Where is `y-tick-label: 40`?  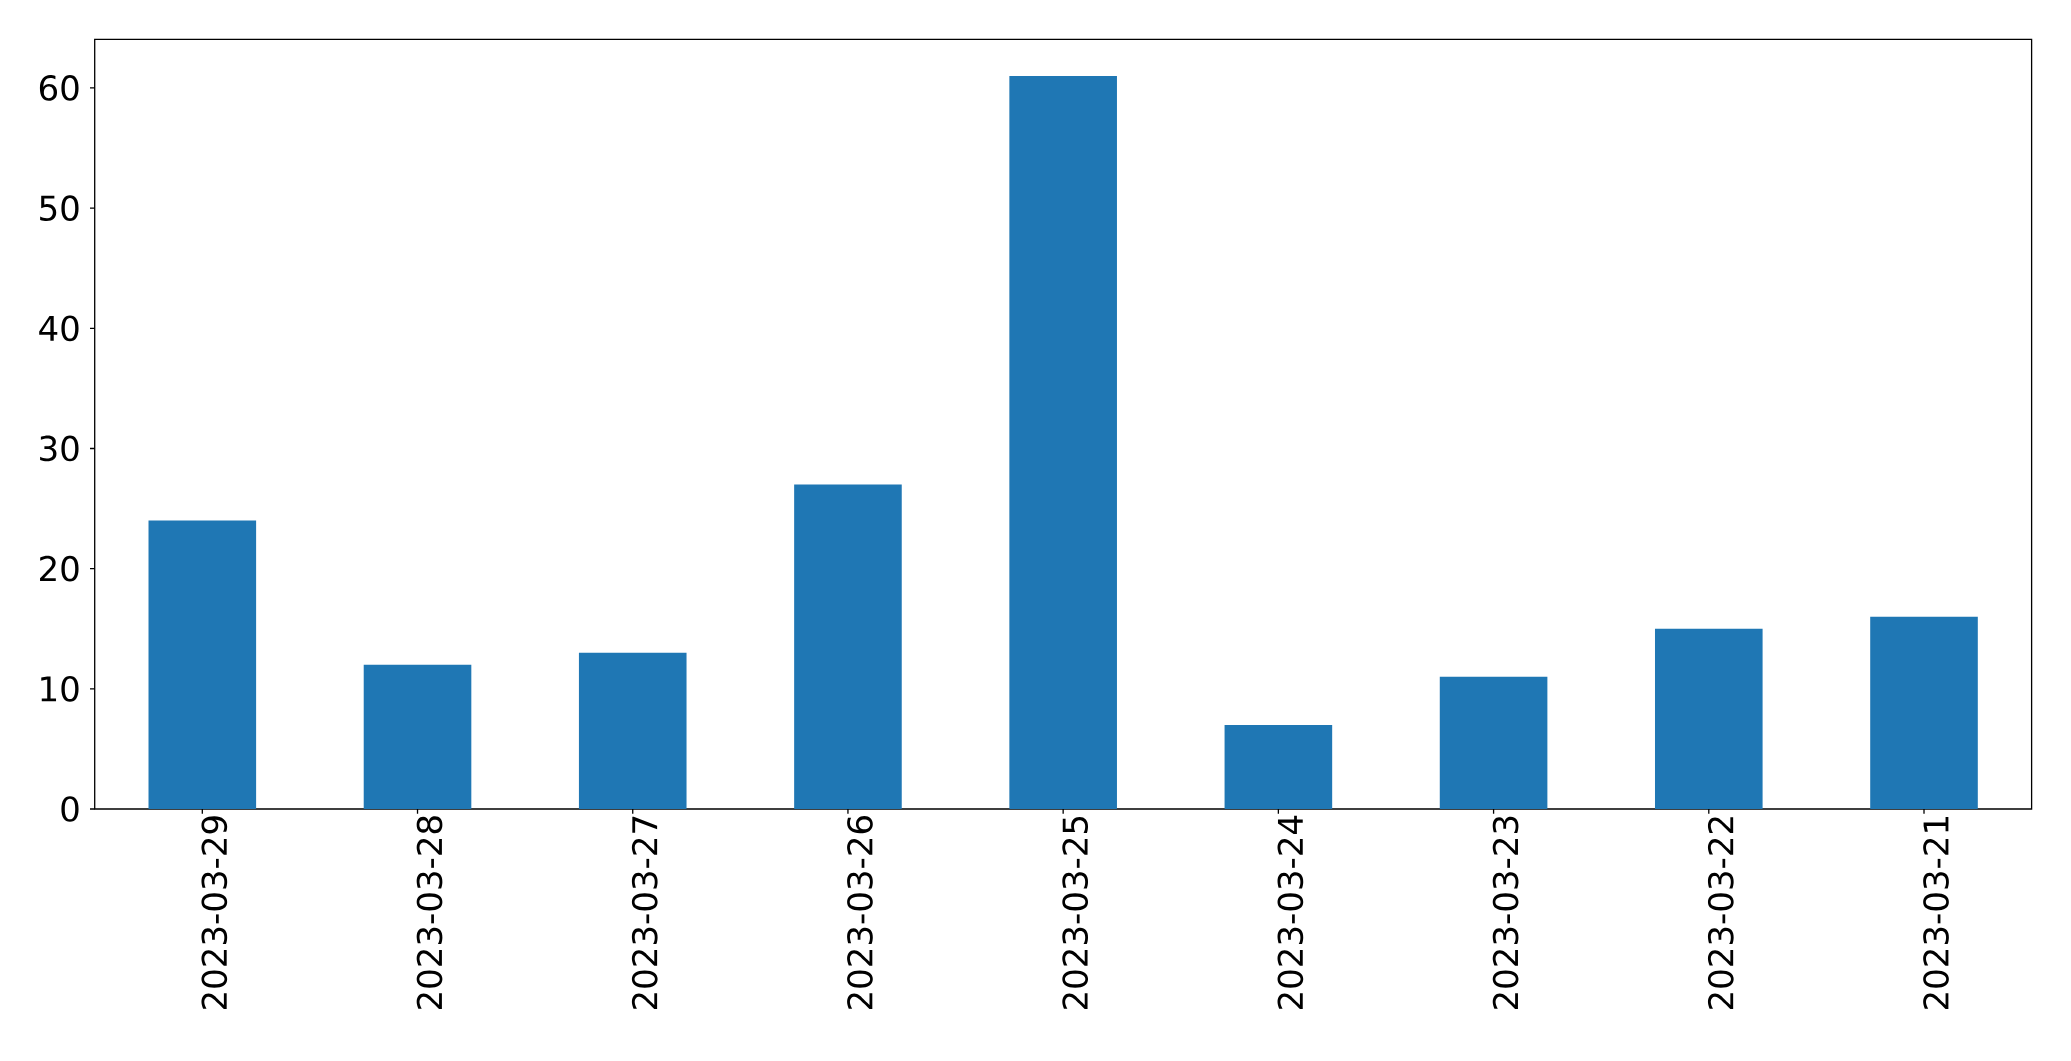 y-tick-label: 40 is located at coordinates (59, 328).